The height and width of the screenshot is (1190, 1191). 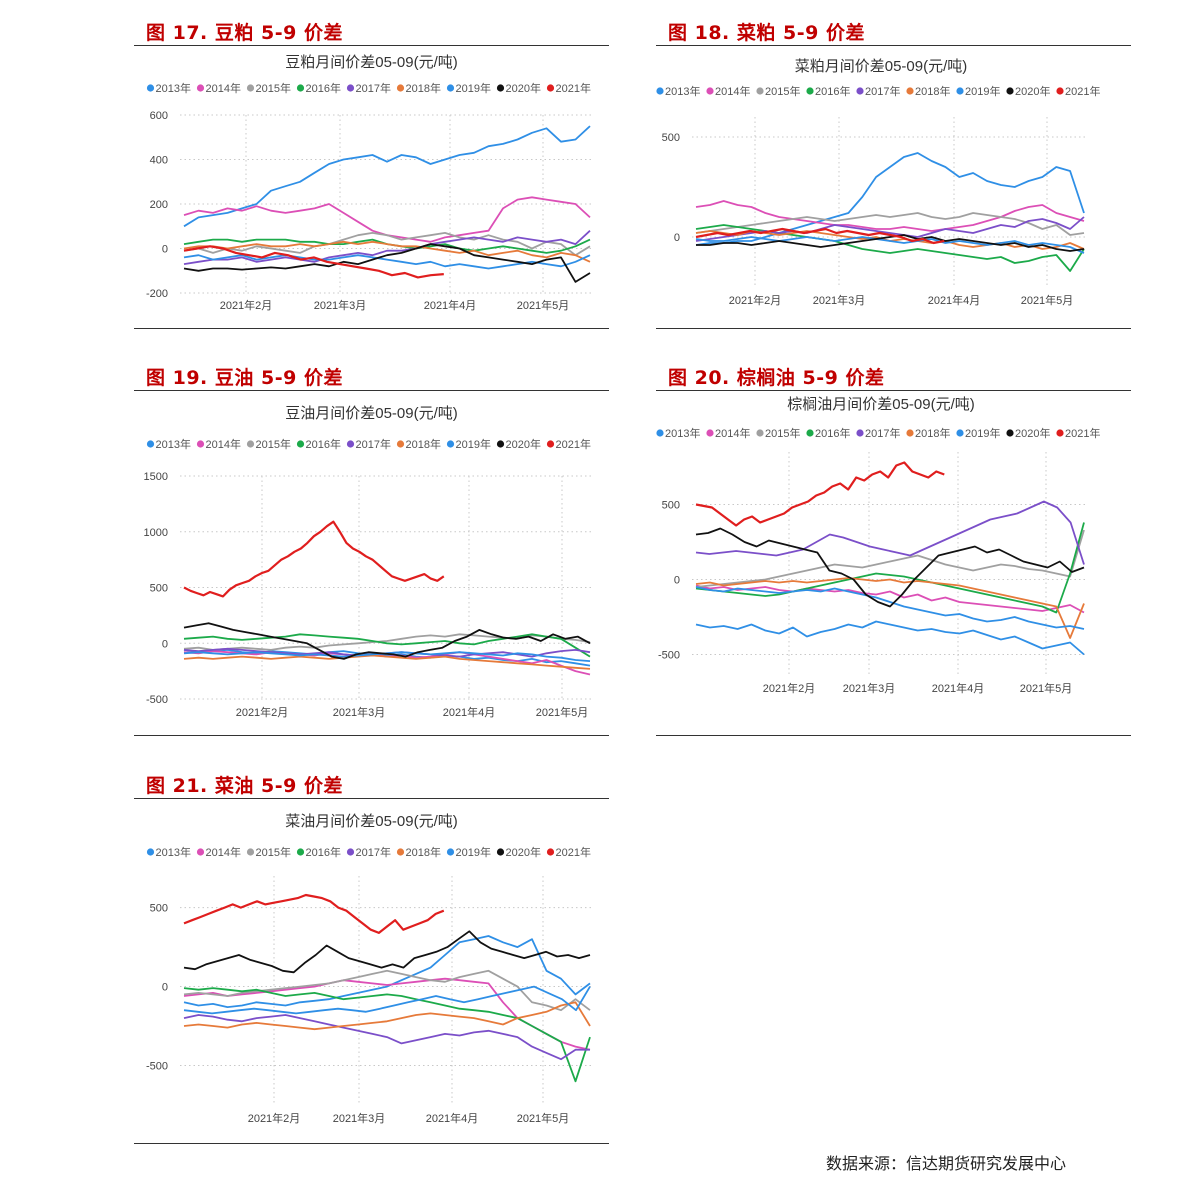 I want to click on chart-title: 豆粕月间价差05-09(元/吨), so click(x=371, y=62).